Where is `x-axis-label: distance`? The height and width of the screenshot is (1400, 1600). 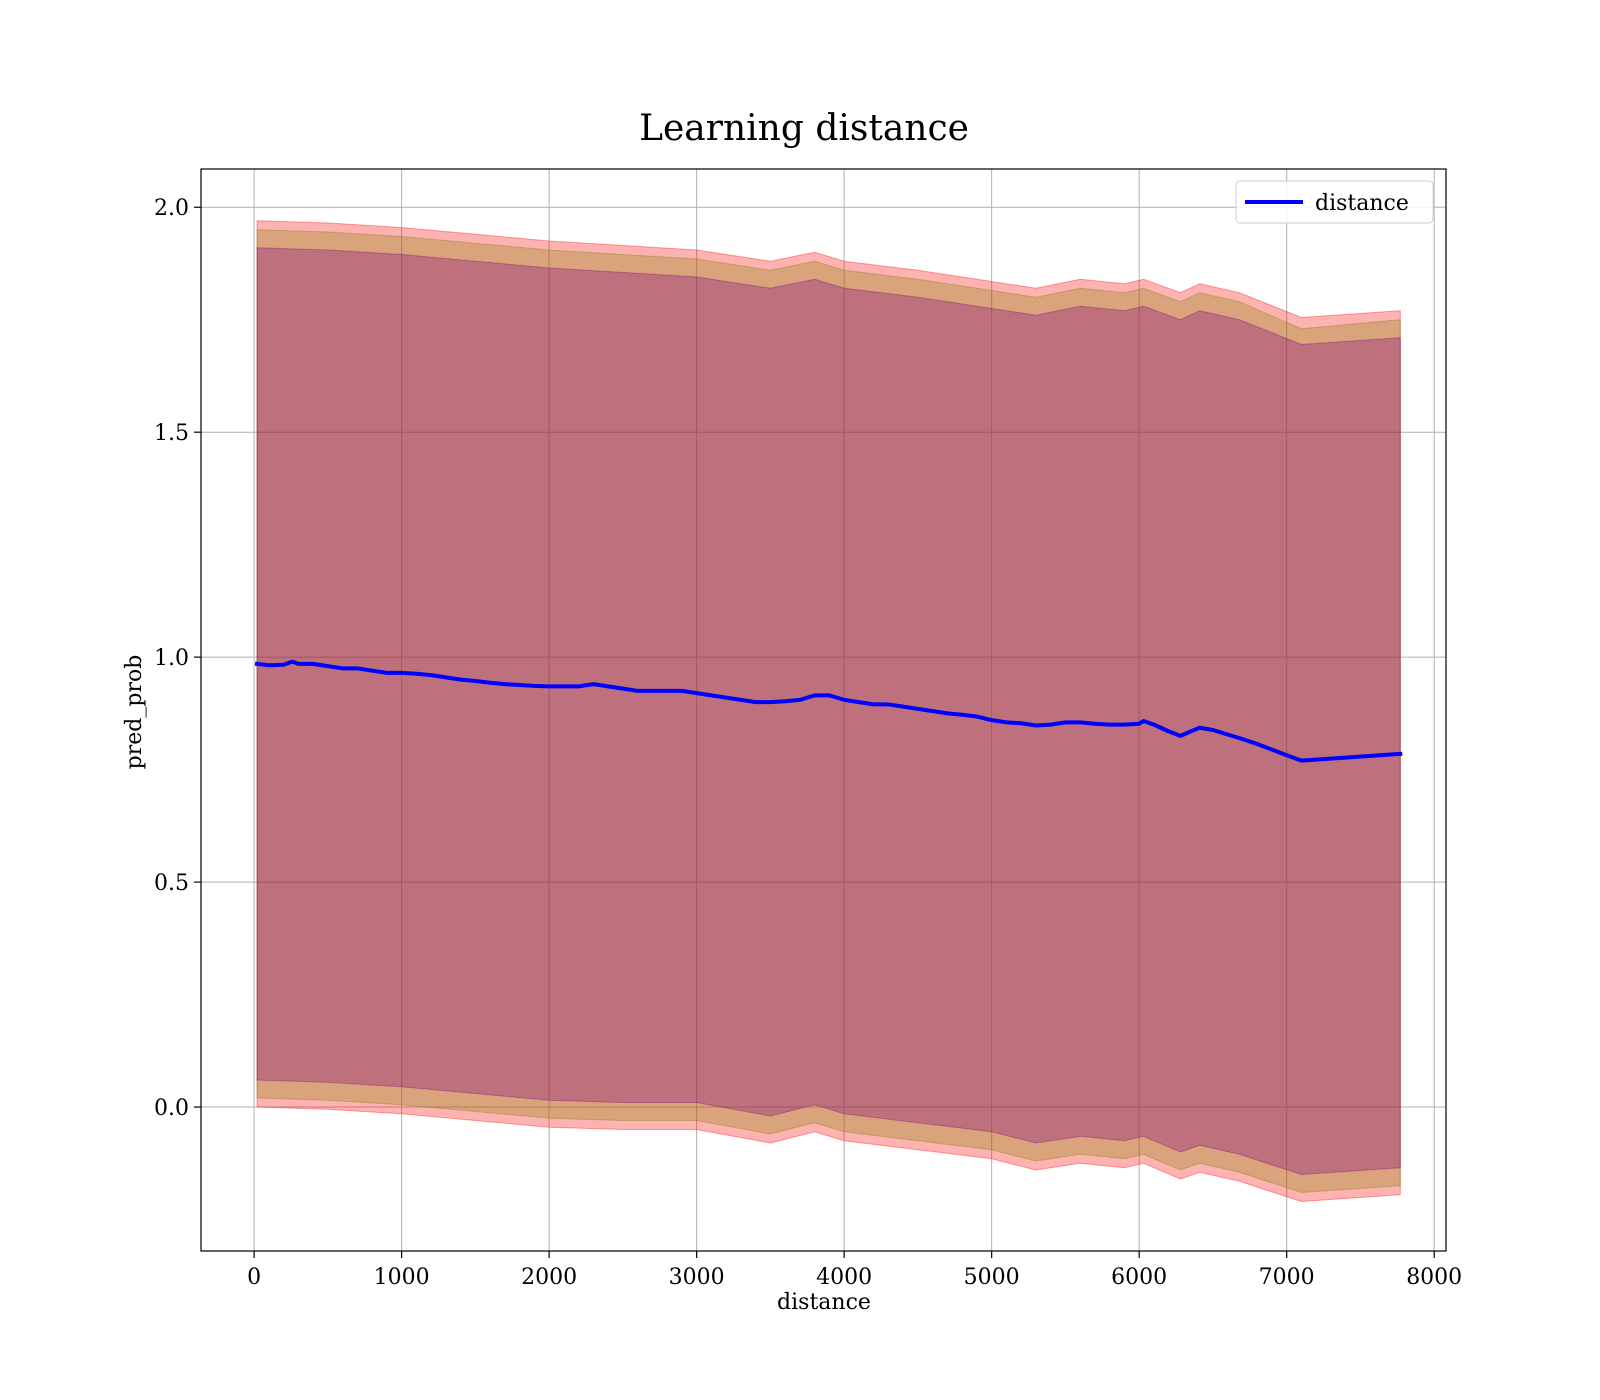
x-axis-label: distance is located at coordinates (824, 1302).